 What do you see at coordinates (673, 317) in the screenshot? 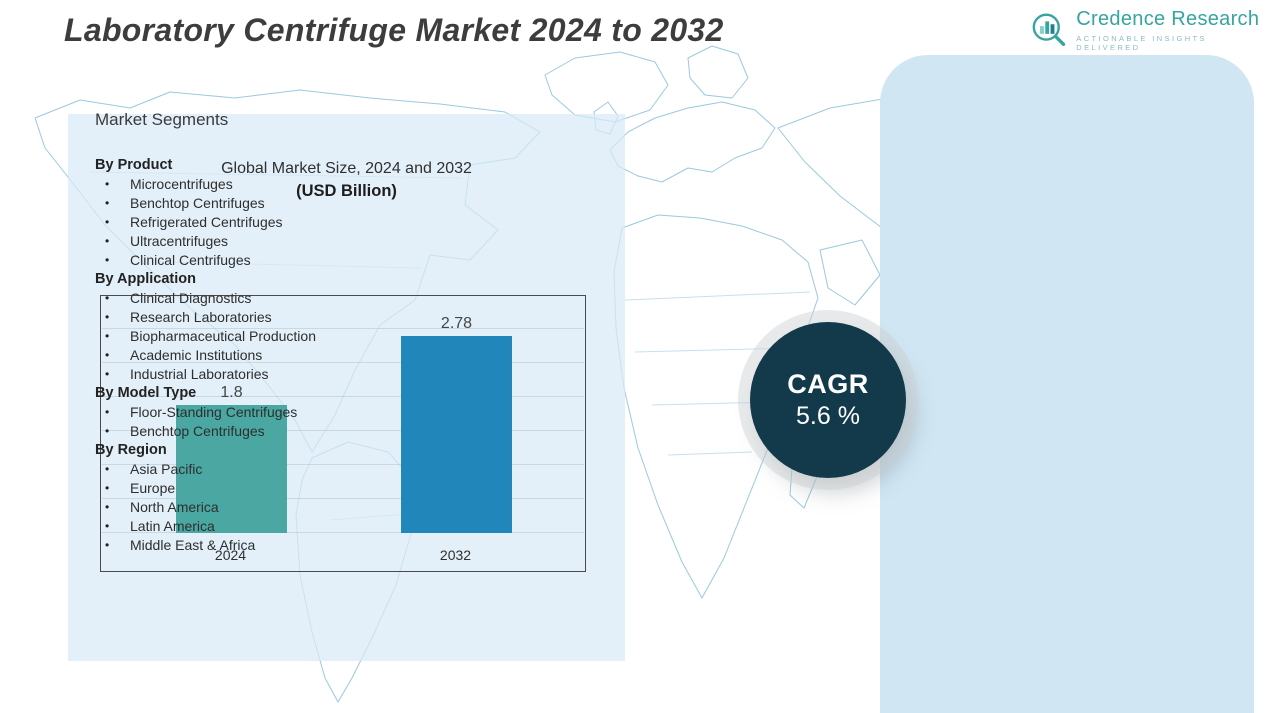
I see `segment-item: Research Laboratories` at bounding box center [673, 317].